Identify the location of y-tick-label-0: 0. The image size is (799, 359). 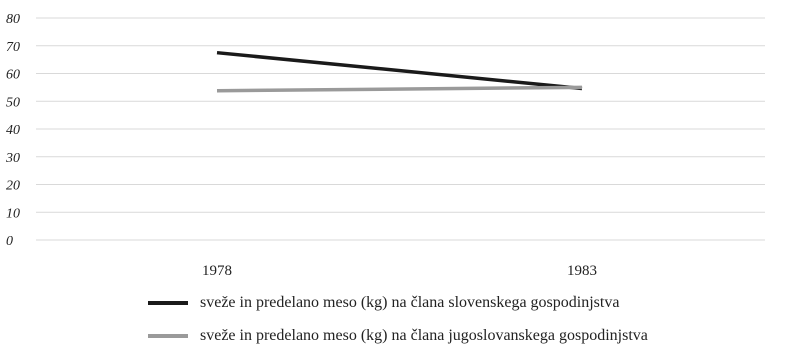
(9, 241).